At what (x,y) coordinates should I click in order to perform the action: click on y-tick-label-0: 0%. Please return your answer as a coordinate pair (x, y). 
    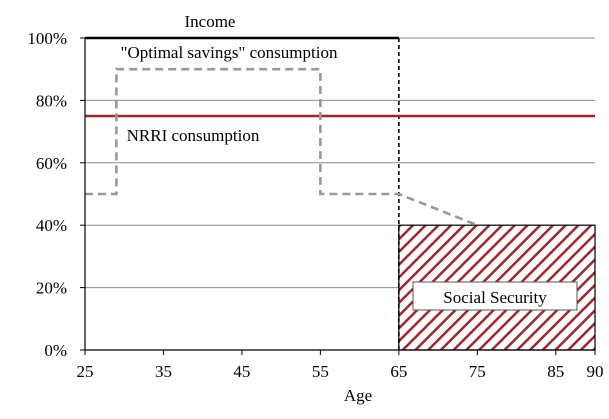
    Looking at the image, I should click on (55, 350).